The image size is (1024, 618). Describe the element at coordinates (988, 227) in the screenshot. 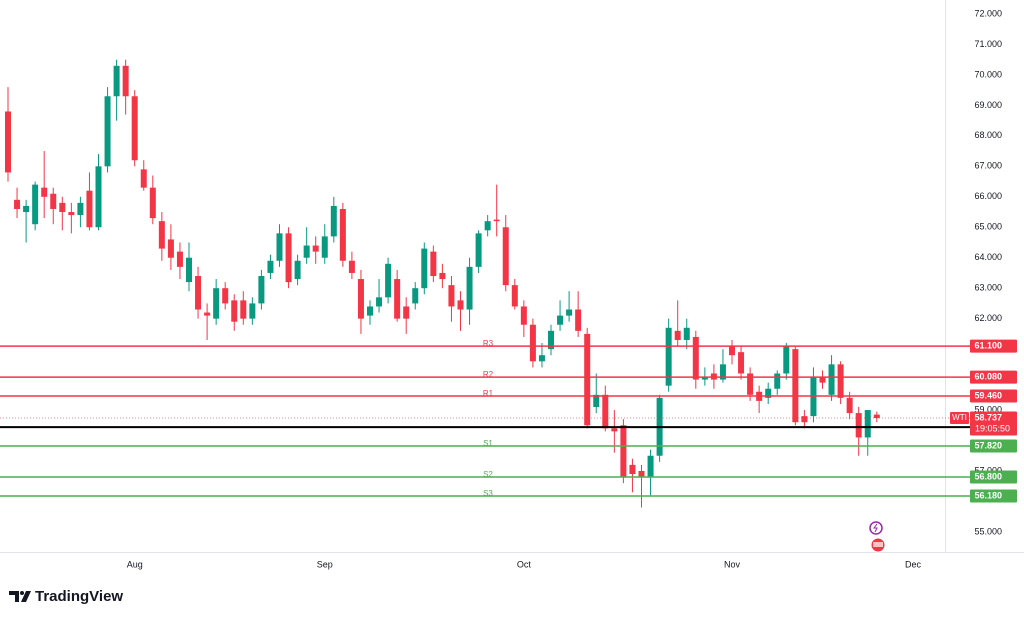

I see `y-tick-label: 65.000` at that location.